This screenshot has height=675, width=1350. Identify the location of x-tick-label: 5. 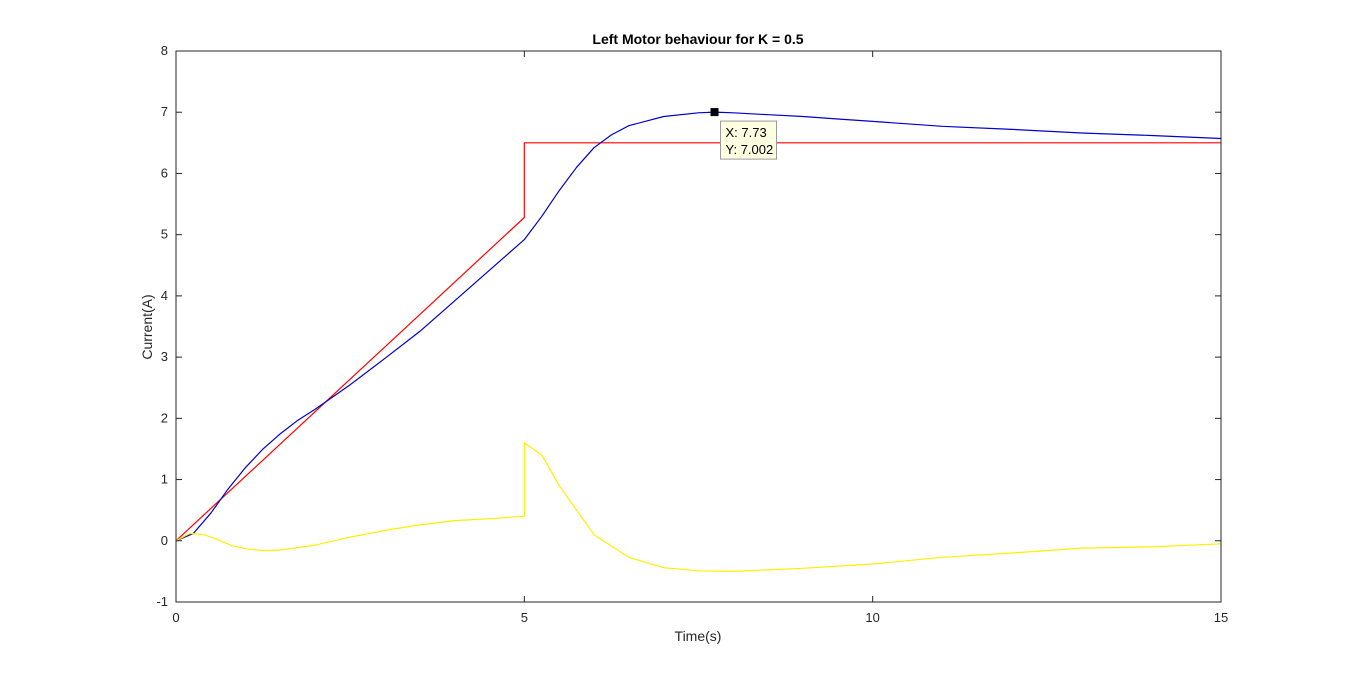
(524, 617).